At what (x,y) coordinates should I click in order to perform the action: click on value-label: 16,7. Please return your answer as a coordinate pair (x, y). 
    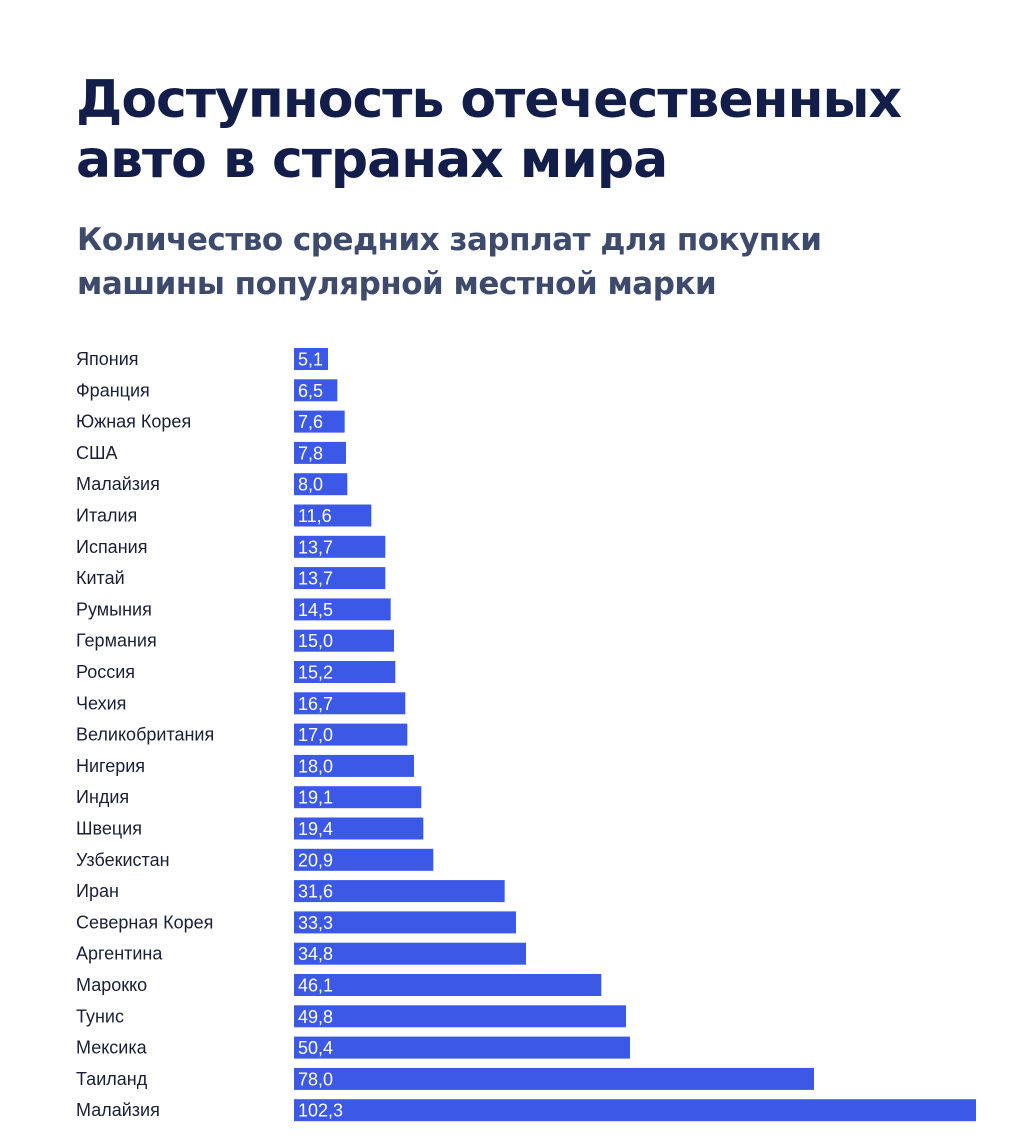
    Looking at the image, I should click on (315, 704).